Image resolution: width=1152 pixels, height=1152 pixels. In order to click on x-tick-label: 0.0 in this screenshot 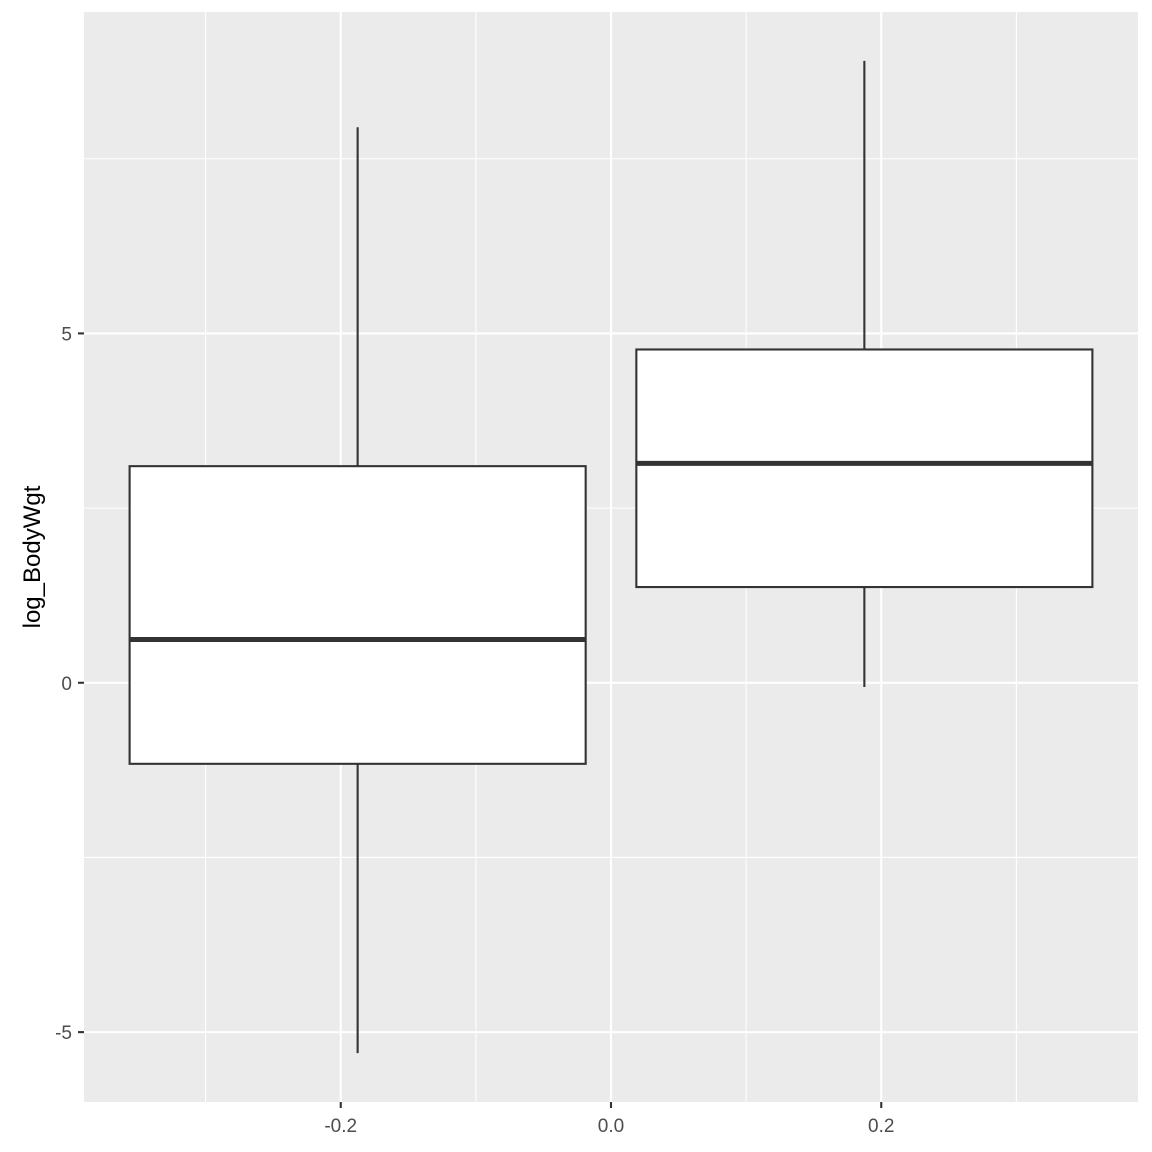, I will do `click(611, 1126)`.